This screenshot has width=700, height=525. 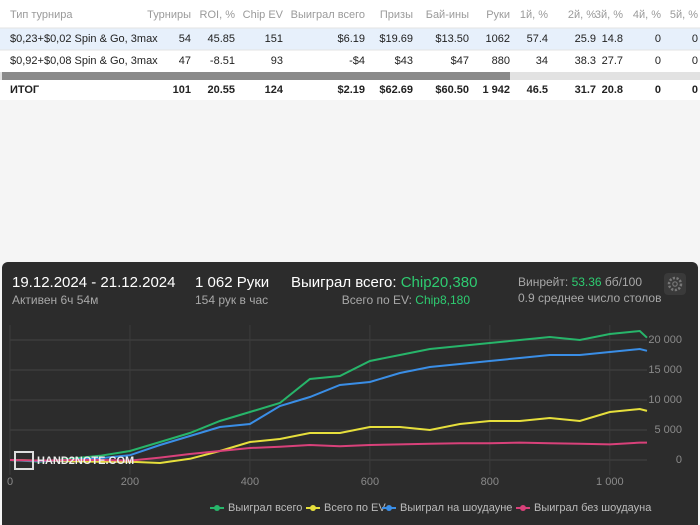 I want to click on table-cell: -$4, so click(x=357, y=61).